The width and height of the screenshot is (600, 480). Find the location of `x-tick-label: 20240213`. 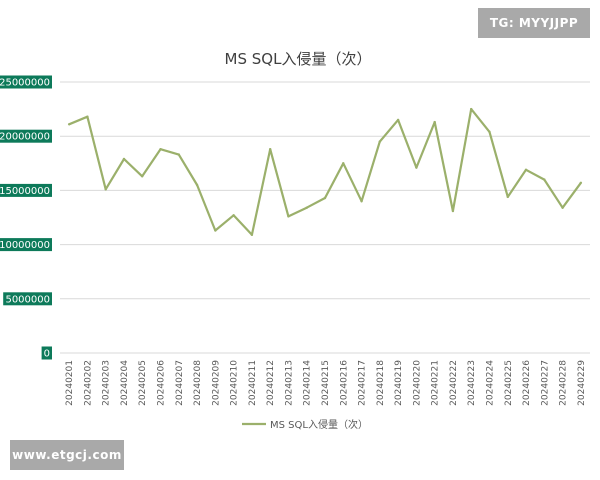

x-tick-label: 20240213 is located at coordinates (289, 383).